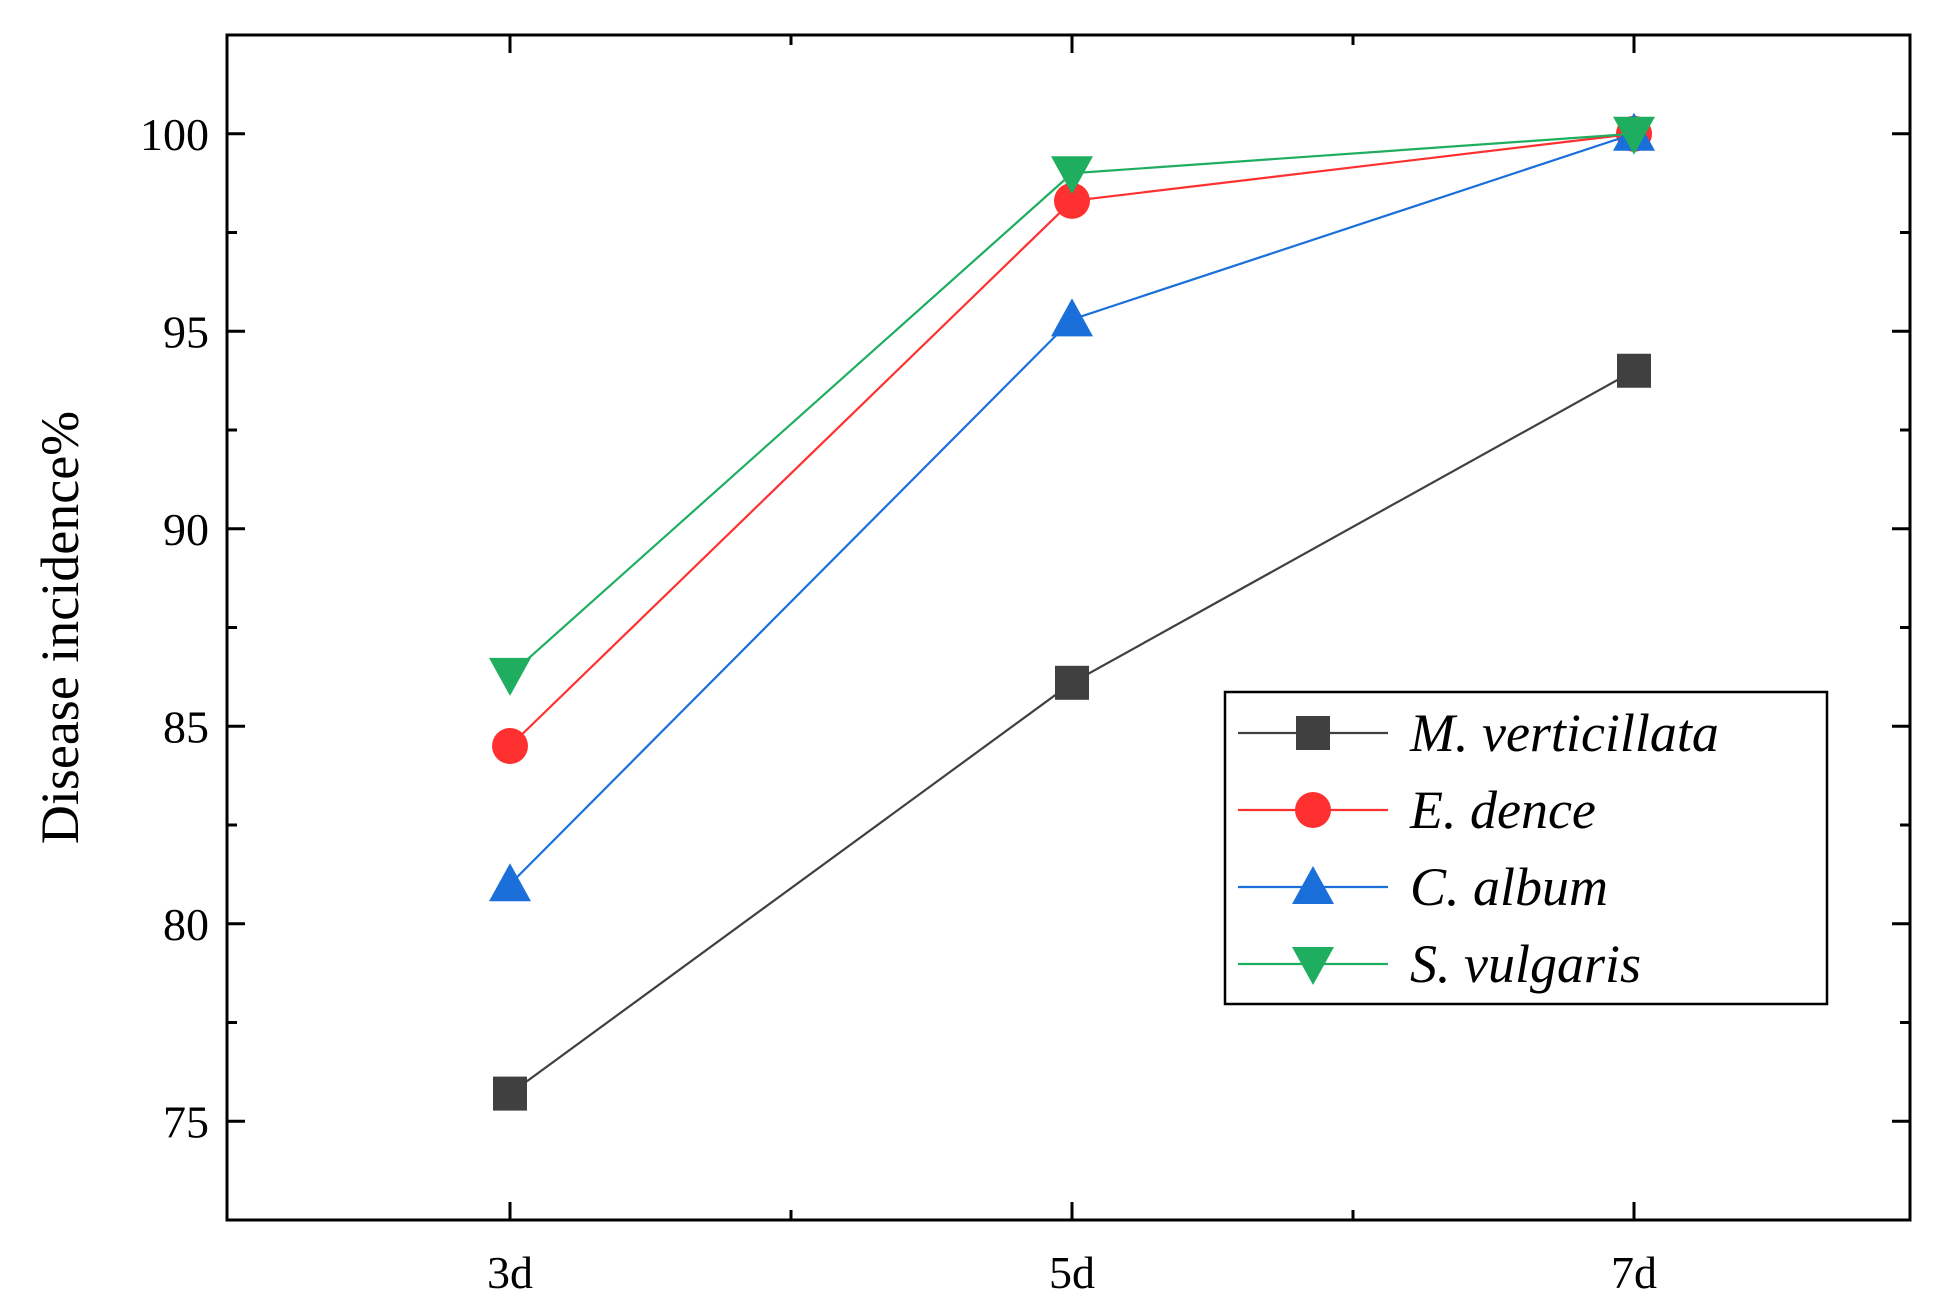 This screenshot has width=1935, height=1308. I want to click on x-tick-label: 5d, so click(1072, 1272).